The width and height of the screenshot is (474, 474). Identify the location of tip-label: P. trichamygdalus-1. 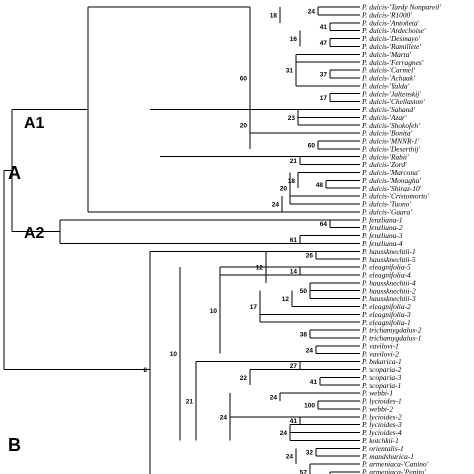
(391, 338).